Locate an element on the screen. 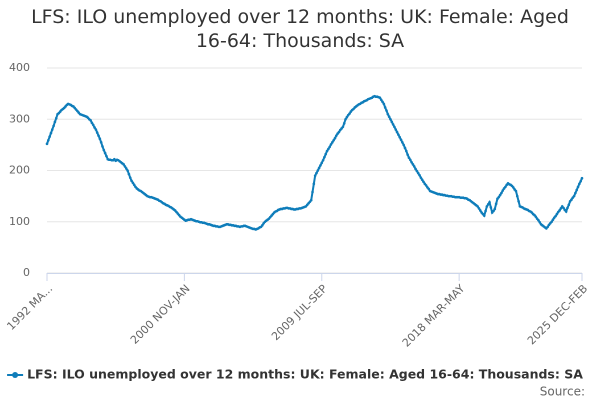  legend-marker is located at coordinates (15, 375).